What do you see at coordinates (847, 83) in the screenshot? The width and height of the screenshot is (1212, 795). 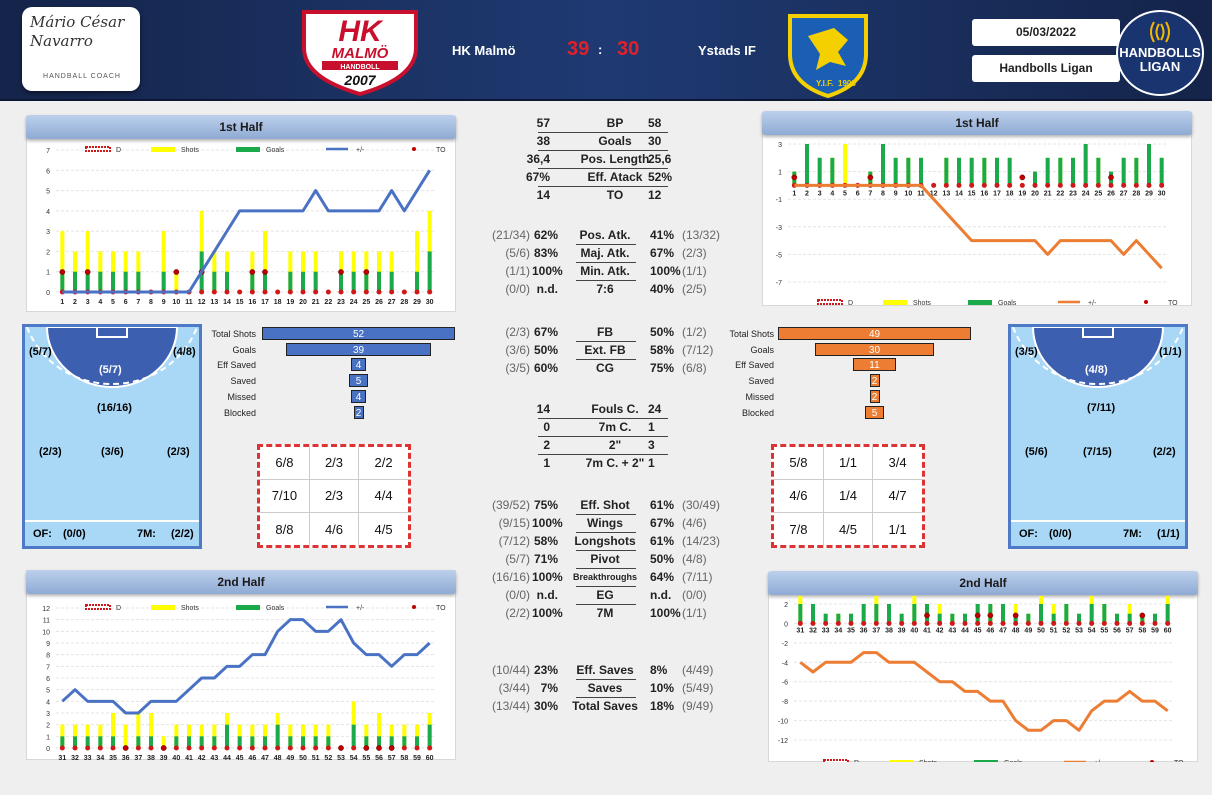 I see `svg-text: 1908` at bounding box center [847, 83].